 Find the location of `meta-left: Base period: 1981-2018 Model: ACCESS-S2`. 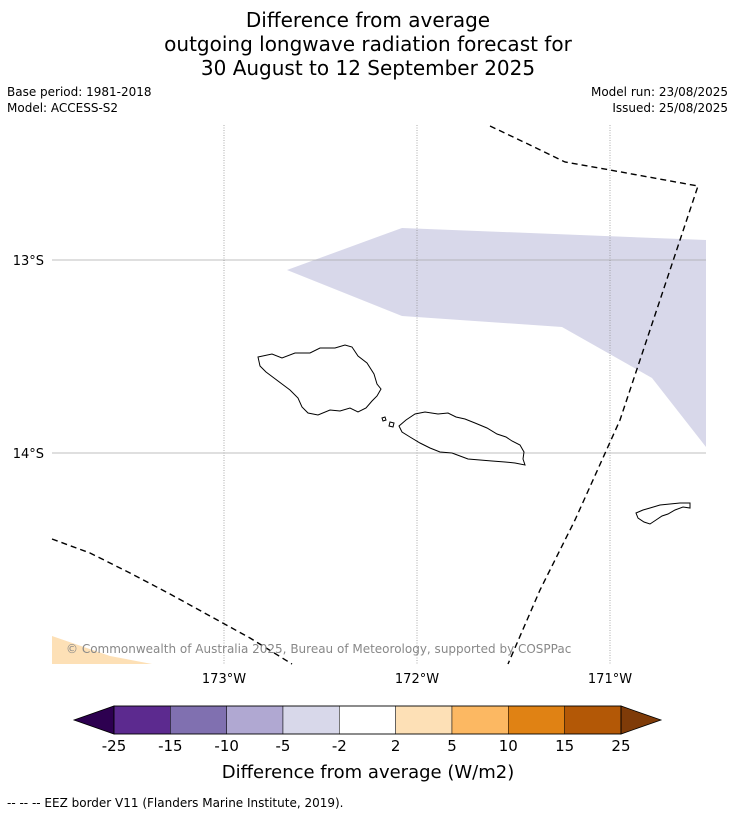

meta-left: Base period: 1981-2018 Model: ACCESS-S2 is located at coordinates (79, 100).